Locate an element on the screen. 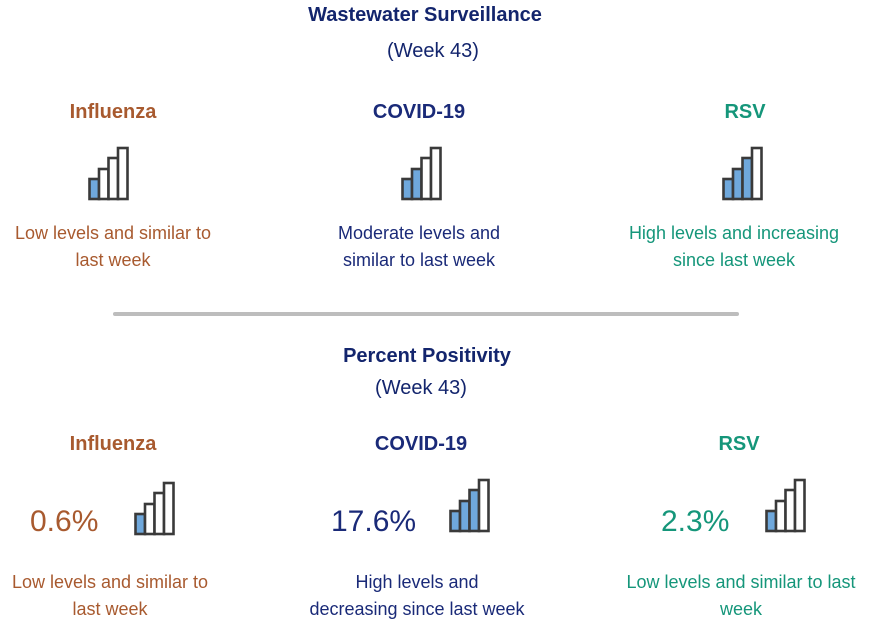  positivity-covid-value: 17.6% is located at coordinates (374, 521).